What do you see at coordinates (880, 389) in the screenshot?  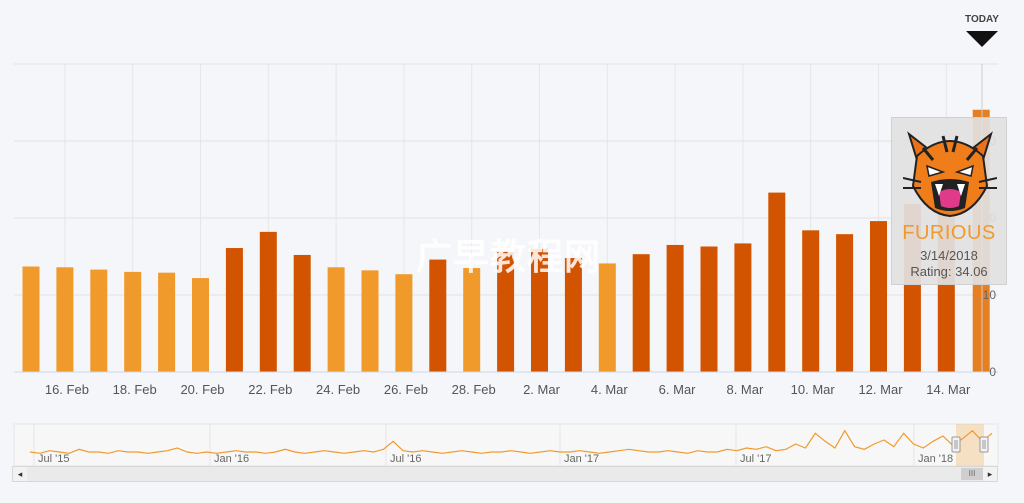 I see `x-tick-label: 12. Mar` at bounding box center [880, 389].